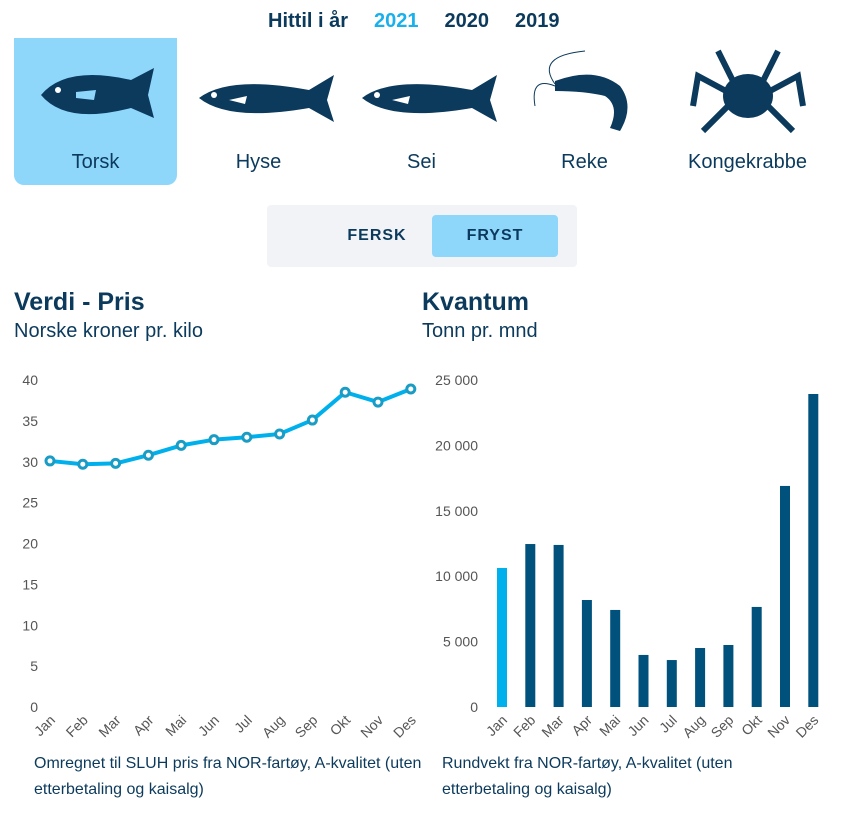 This screenshot has width=855, height=820. I want to click on volume-chart-title: Kvantum, so click(475, 302).